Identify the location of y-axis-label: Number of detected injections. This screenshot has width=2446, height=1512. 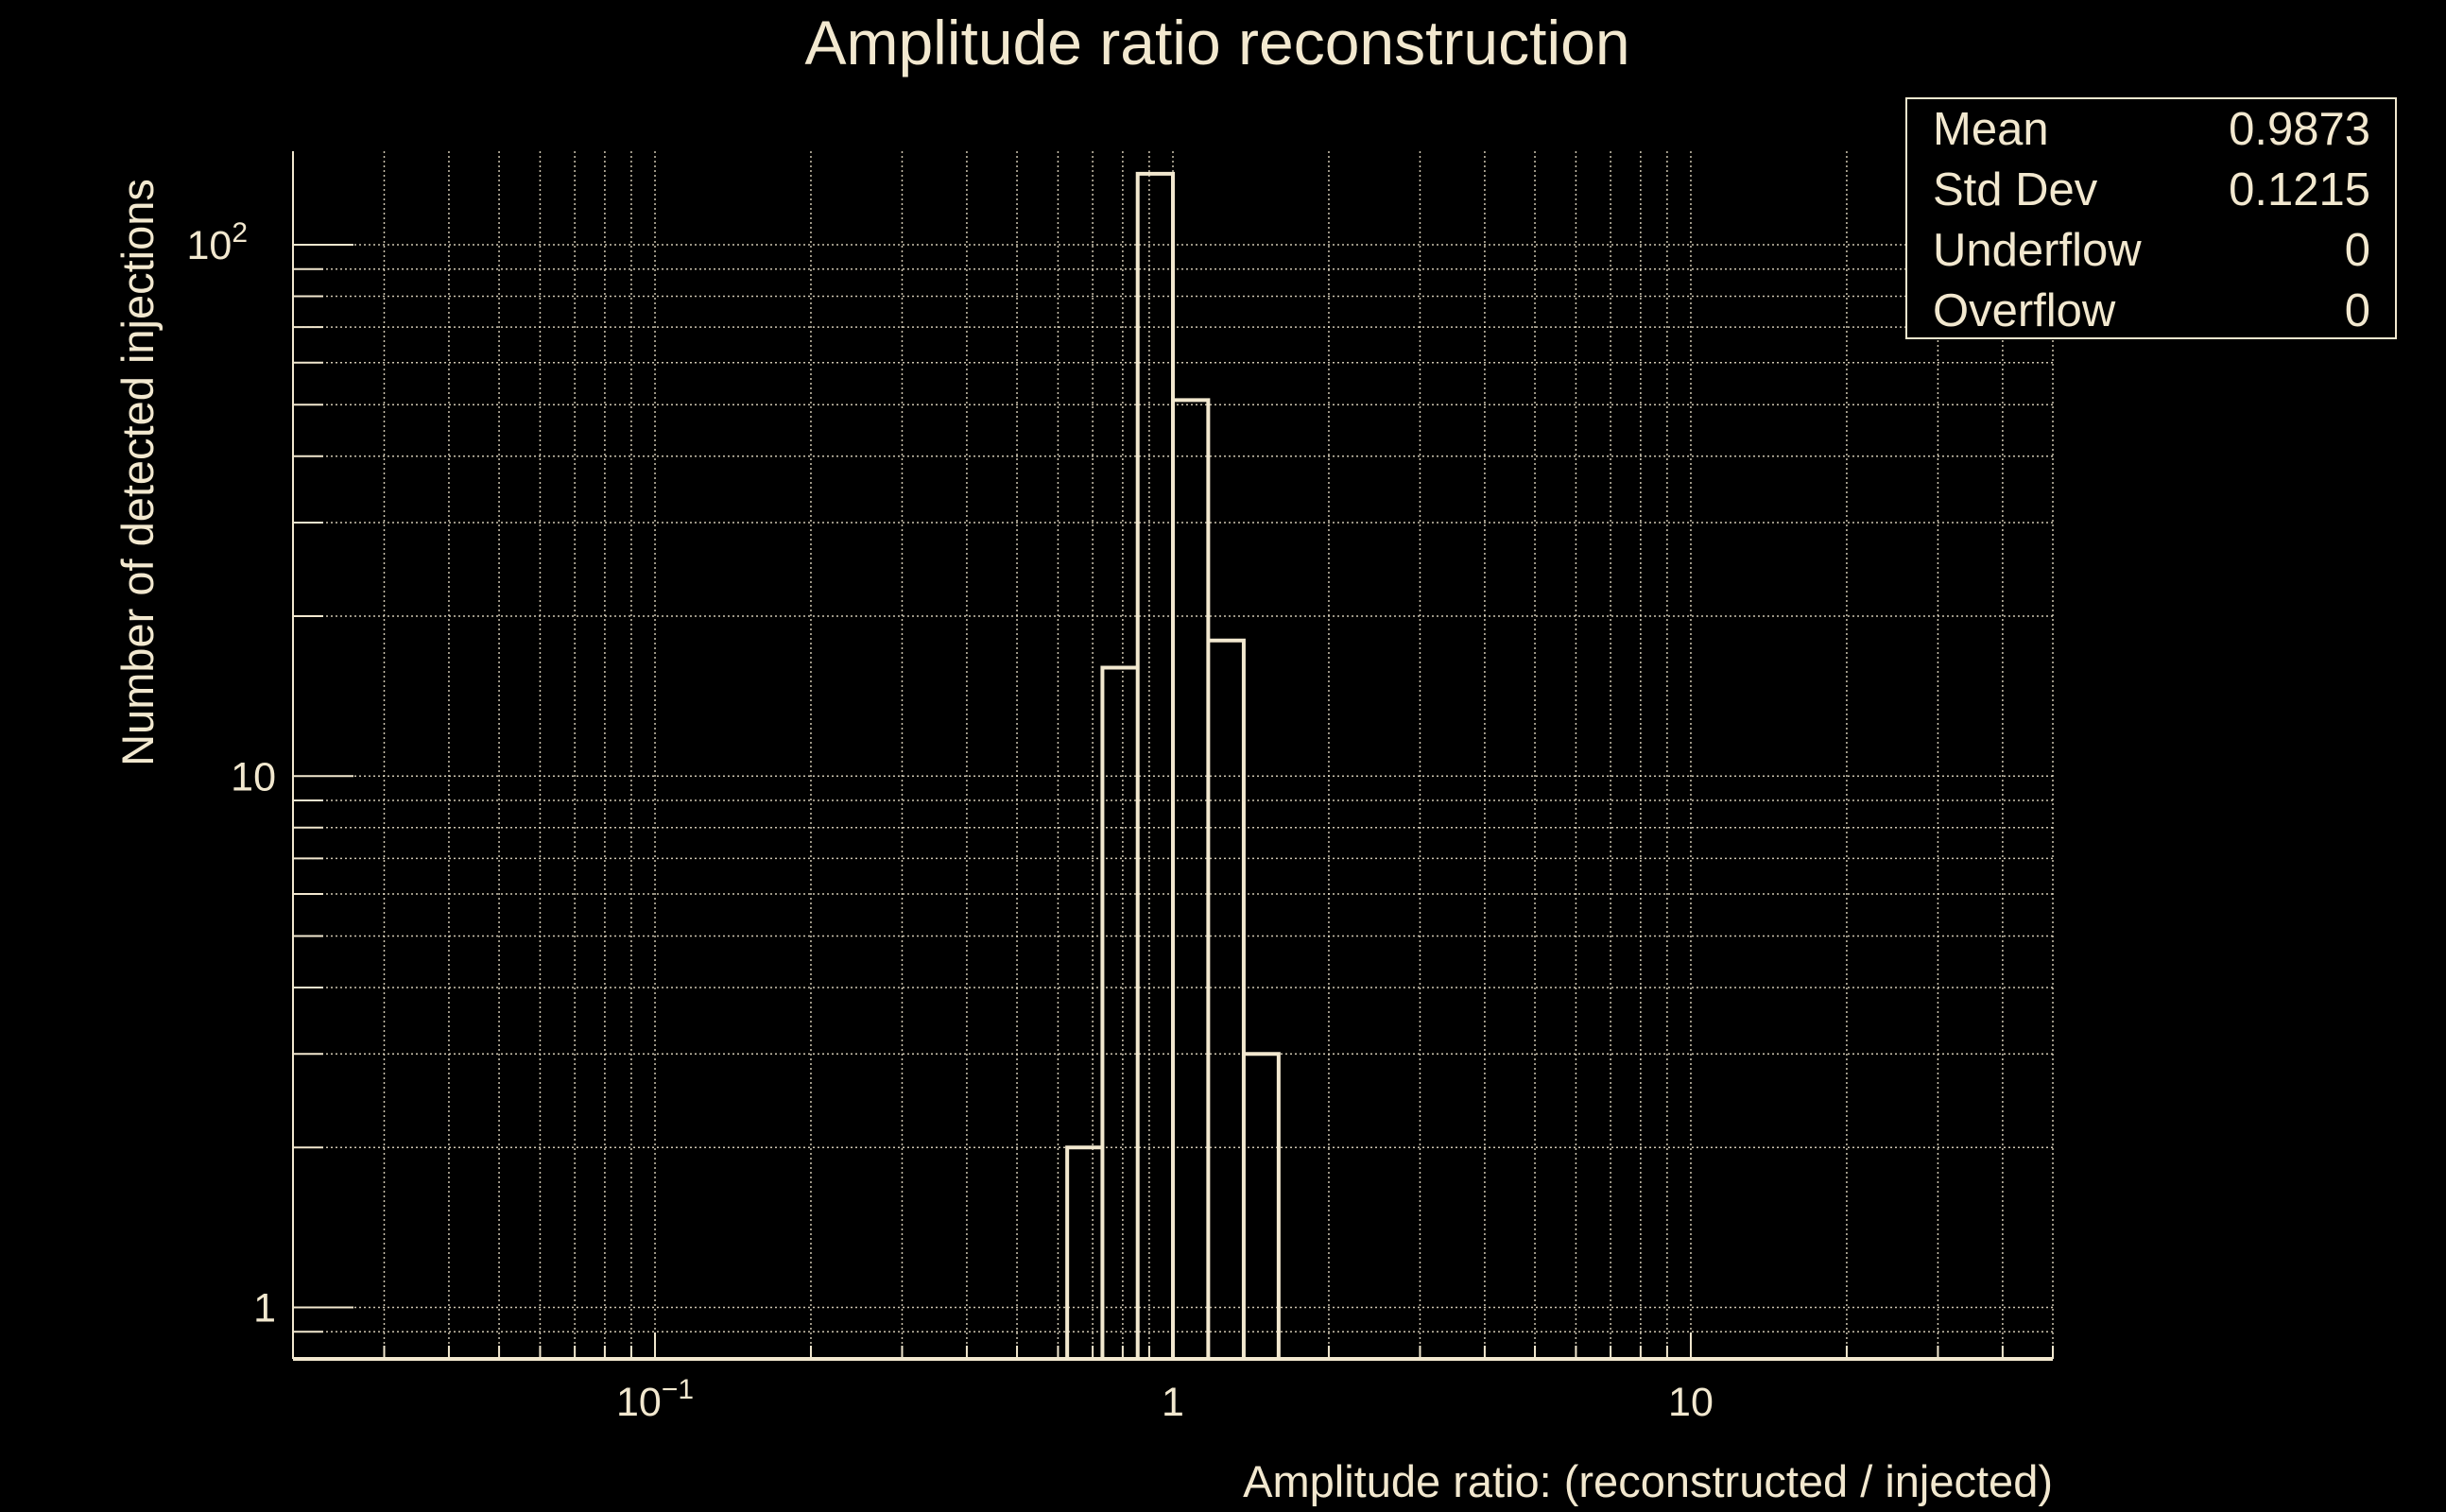
(137, 472).